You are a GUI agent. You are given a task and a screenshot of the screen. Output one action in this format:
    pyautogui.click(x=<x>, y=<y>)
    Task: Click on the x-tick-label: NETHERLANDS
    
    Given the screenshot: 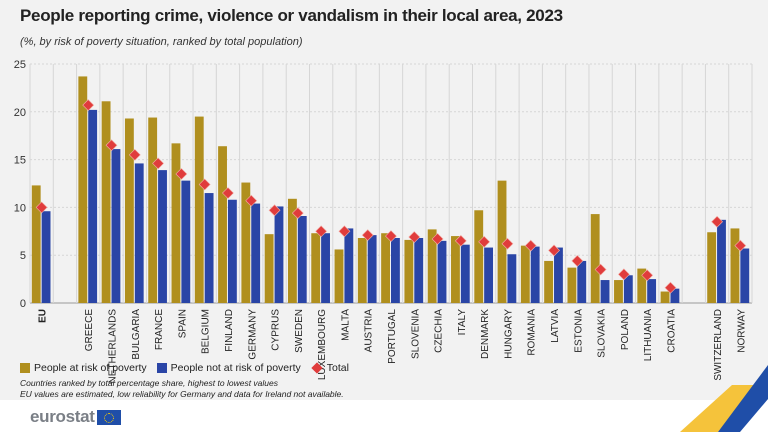 What is the action you would take?
    pyautogui.click(x=113, y=346)
    